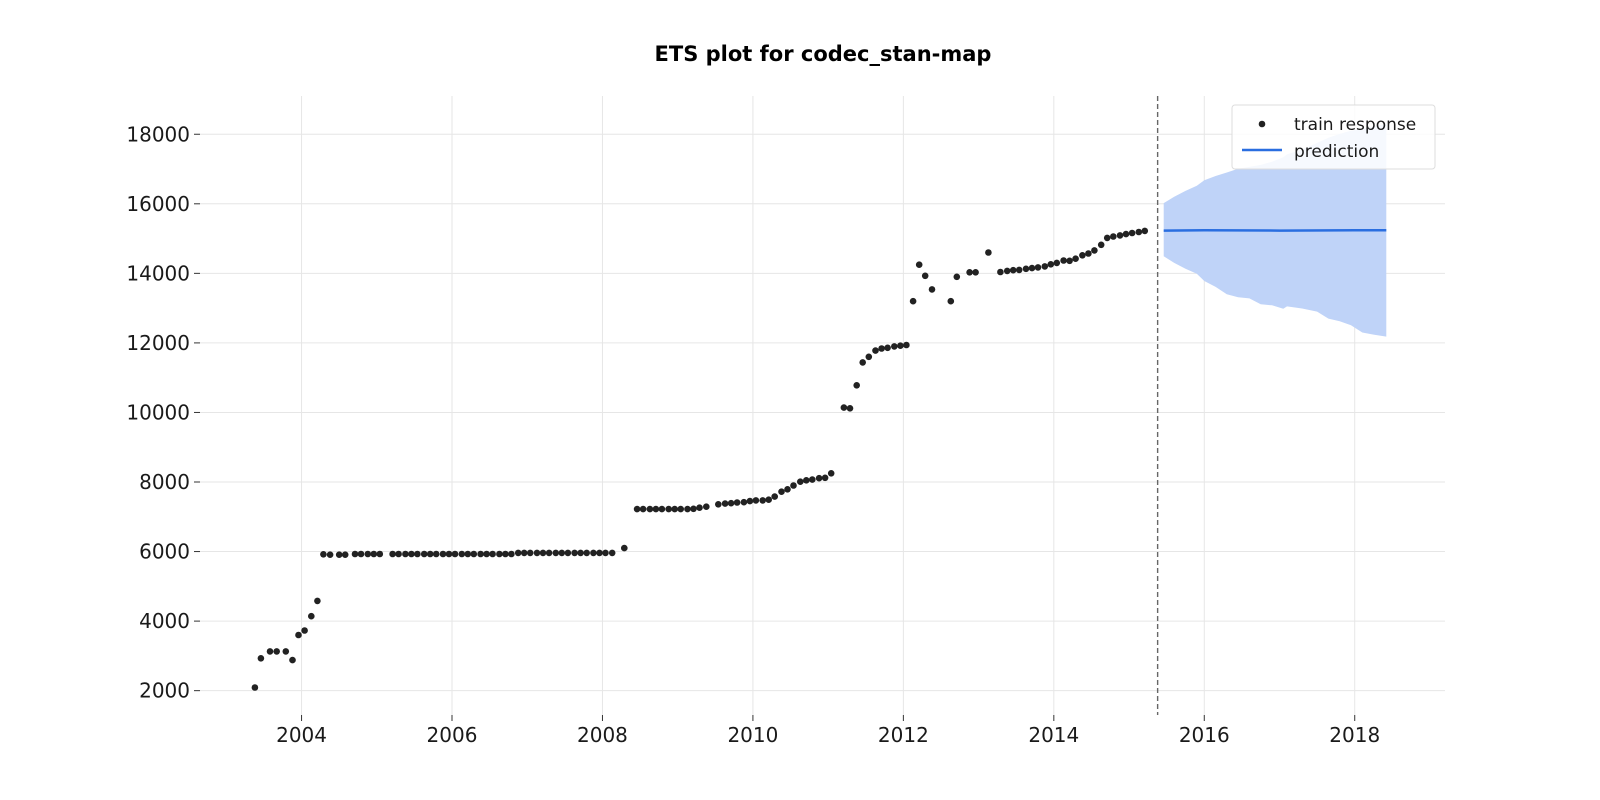 The image size is (1600, 800). What do you see at coordinates (158, 134) in the screenshot?
I see `y-tick-label: 18000` at bounding box center [158, 134].